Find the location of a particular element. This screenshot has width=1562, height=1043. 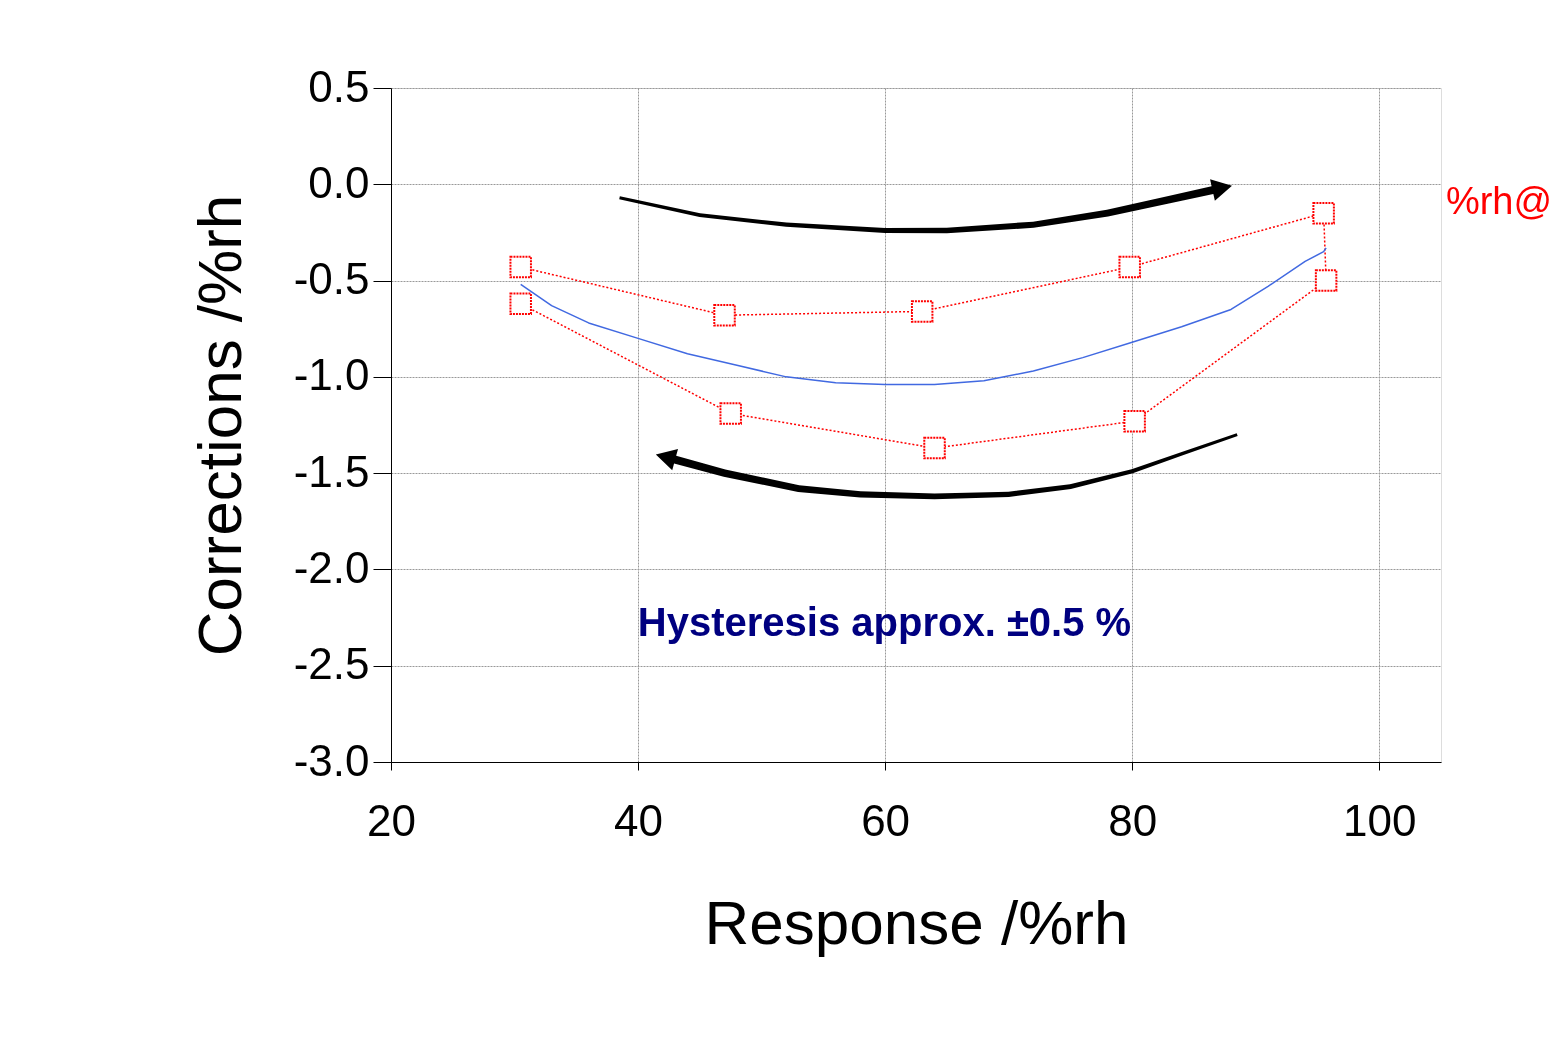

y-tick-label: -0.5 is located at coordinates (331, 279).